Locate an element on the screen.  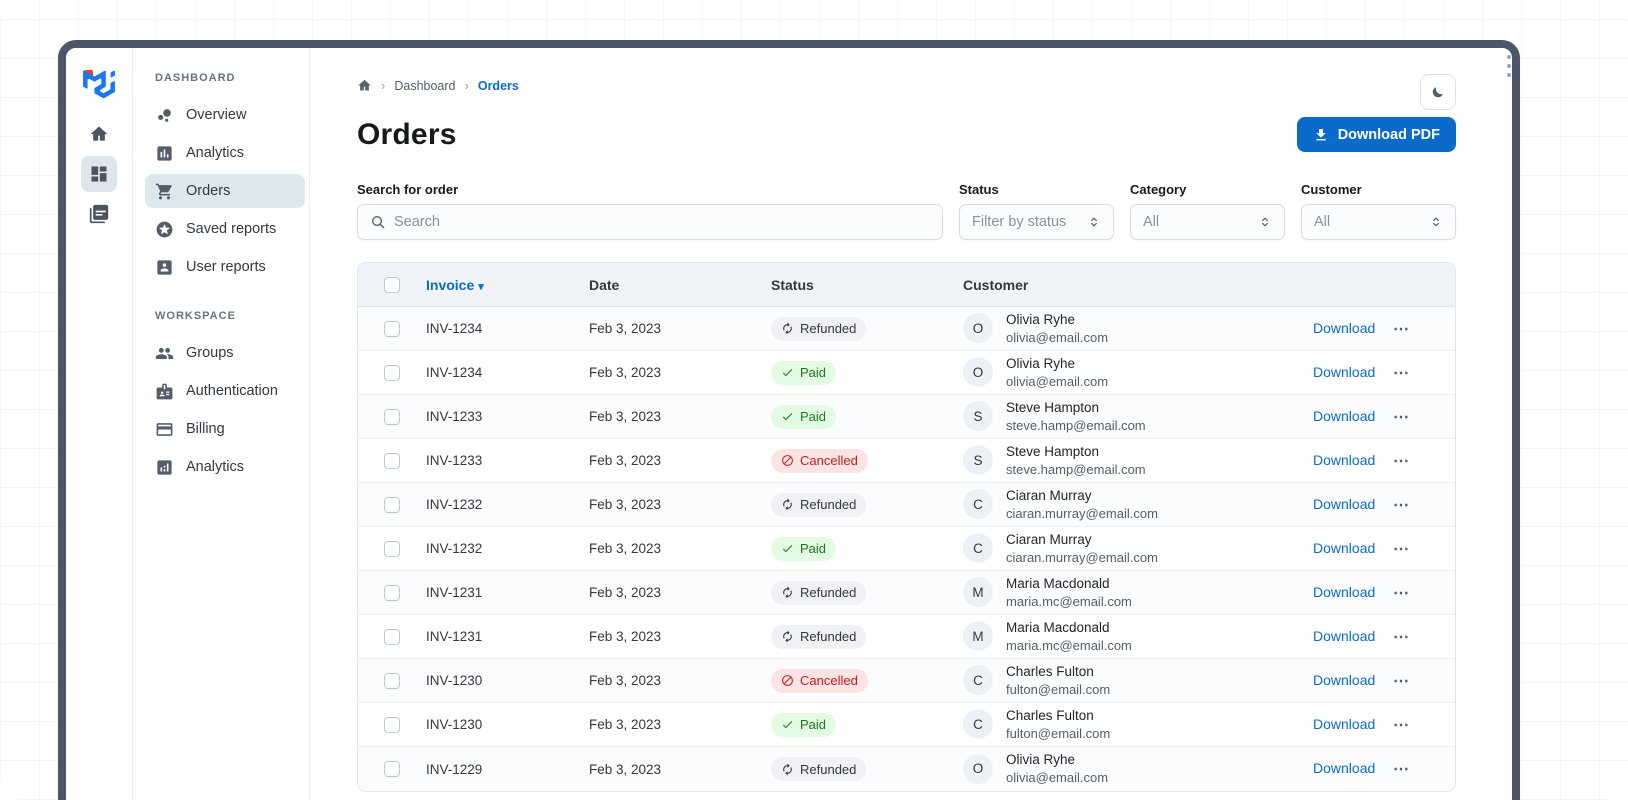
breadcrumb-dashboard: Dashboard is located at coordinates (425, 85).